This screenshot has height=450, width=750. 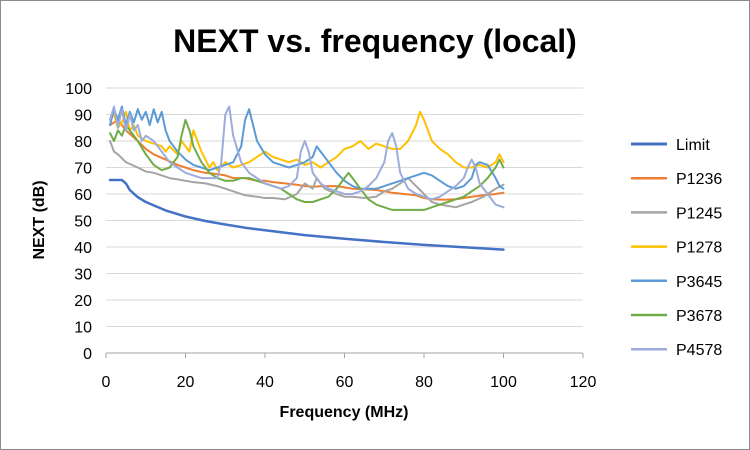 What do you see at coordinates (83, 195) in the screenshot?
I see `y-tick-label: 60` at bounding box center [83, 195].